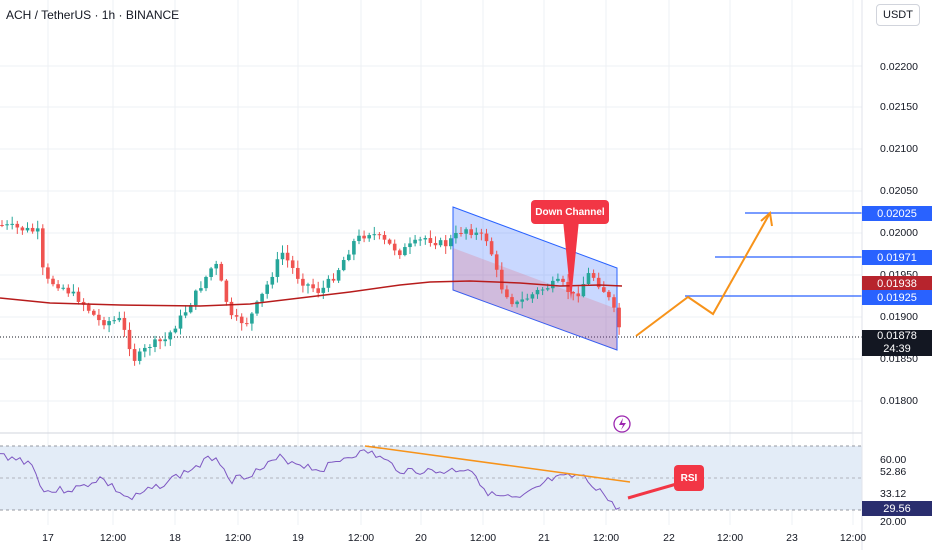 This screenshot has width=932, height=550. What do you see at coordinates (899, 191) in the screenshot?
I see `price-label: 0.02050` at bounding box center [899, 191].